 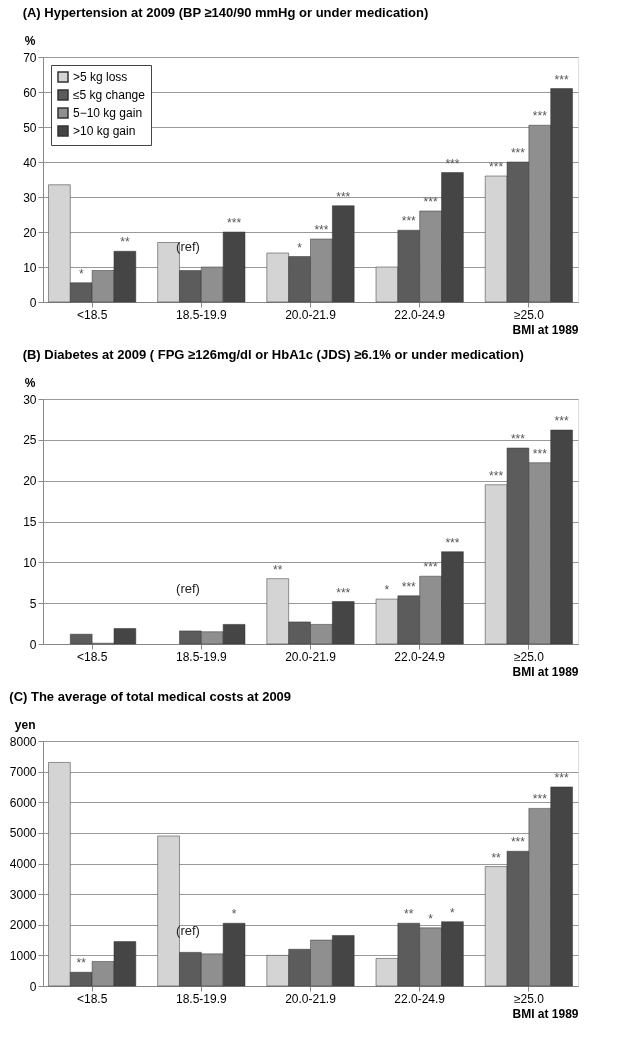 What do you see at coordinates (30, 57) in the screenshot?
I see `y-tick-label: 70` at bounding box center [30, 57].